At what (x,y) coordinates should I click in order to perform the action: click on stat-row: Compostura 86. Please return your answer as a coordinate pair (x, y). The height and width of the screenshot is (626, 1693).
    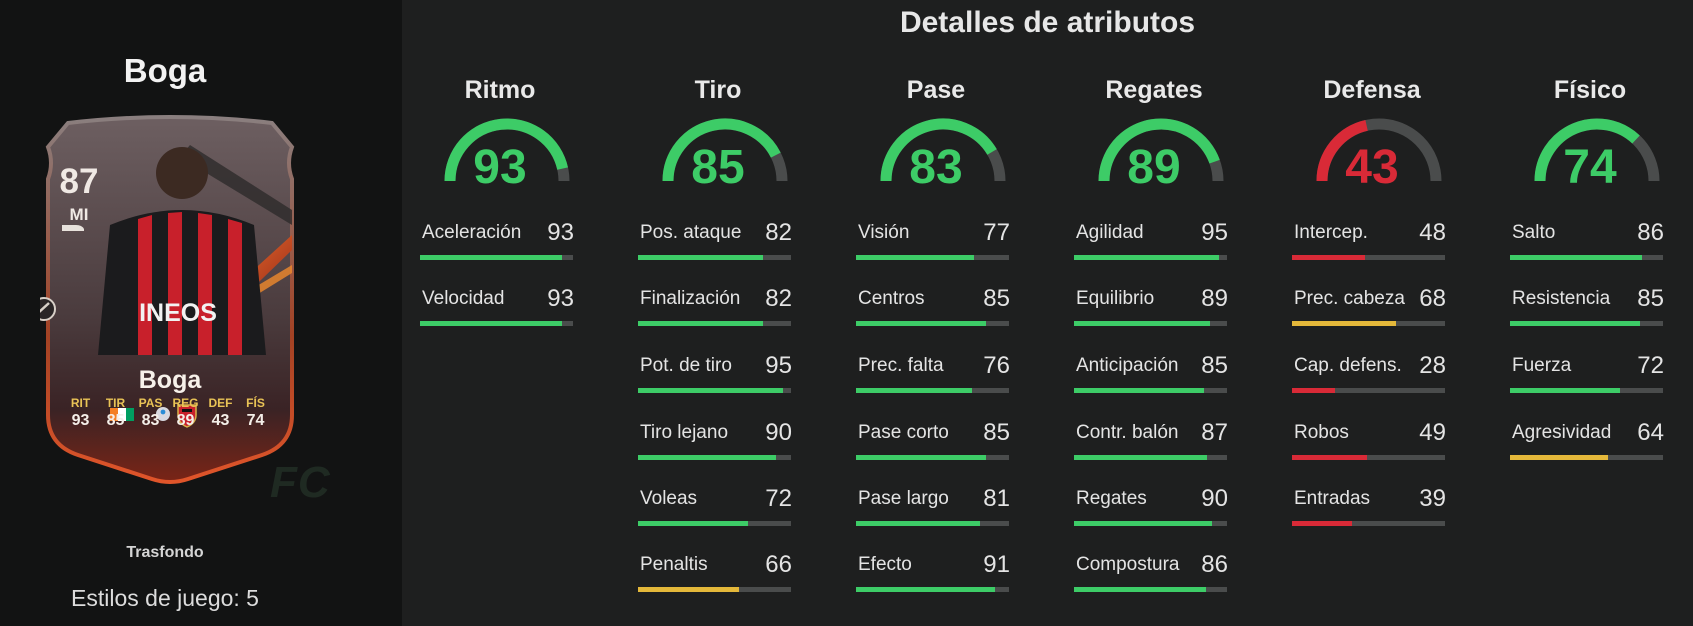
    Looking at the image, I should click on (1154, 572).